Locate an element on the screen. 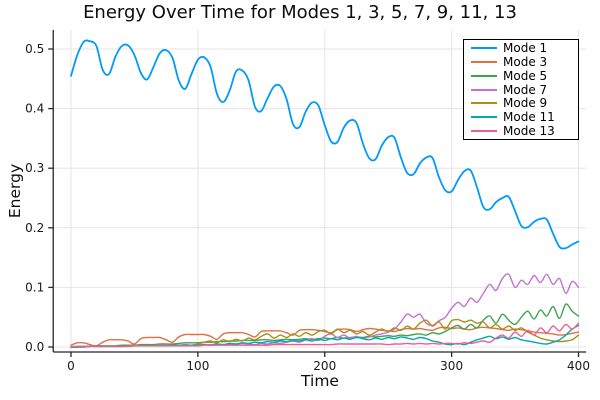 Image resolution: width=600 pixels, height=400 pixels. legend-label-mode-13: Mode 13 is located at coordinates (529, 130).